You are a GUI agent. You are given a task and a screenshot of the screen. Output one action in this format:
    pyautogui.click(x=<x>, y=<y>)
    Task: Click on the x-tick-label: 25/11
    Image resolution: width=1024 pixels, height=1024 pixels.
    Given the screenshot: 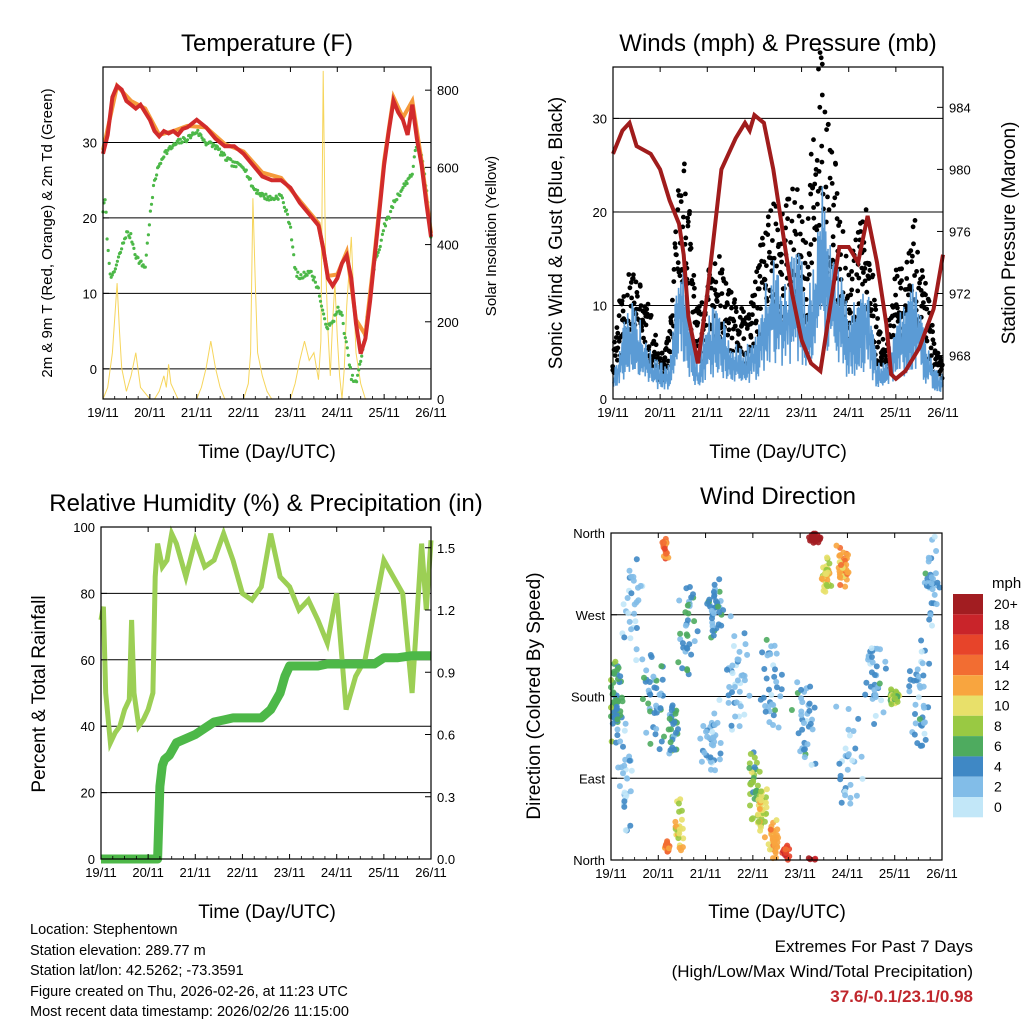 What is the action you would take?
    pyautogui.click(x=896, y=412)
    